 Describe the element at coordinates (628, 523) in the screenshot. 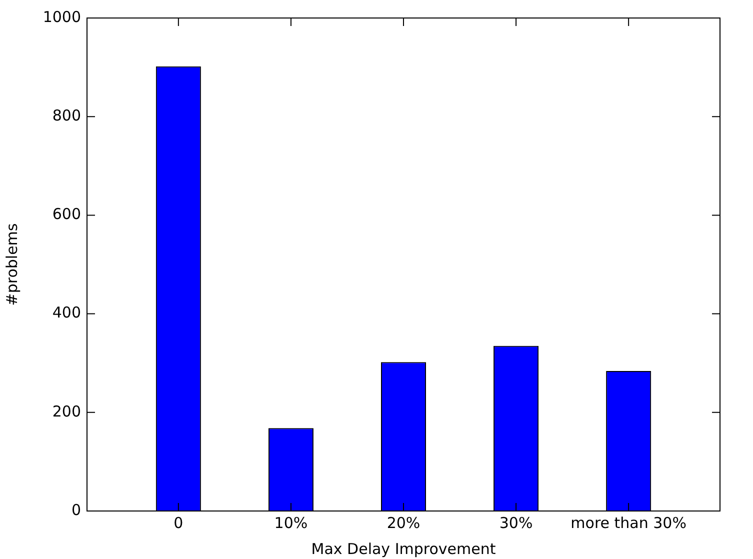

I see `x-tick-label: more than 30%` at that location.